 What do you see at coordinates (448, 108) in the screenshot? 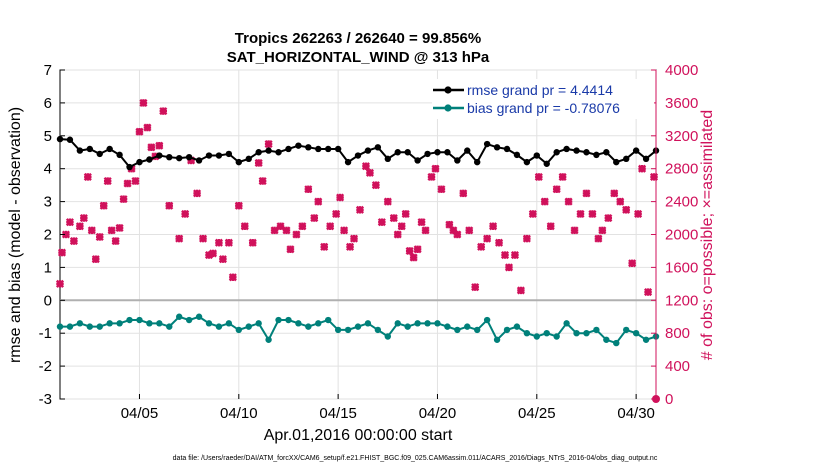
I see `legend-bias-marker` at bounding box center [448, 108].